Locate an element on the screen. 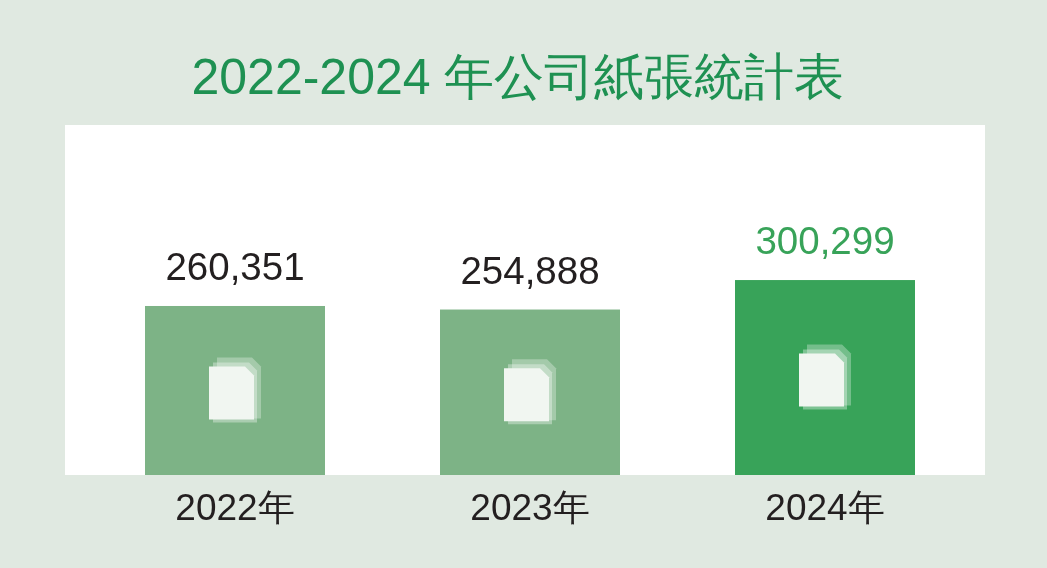  category: 2024年 is located at coordinates (825, 507).